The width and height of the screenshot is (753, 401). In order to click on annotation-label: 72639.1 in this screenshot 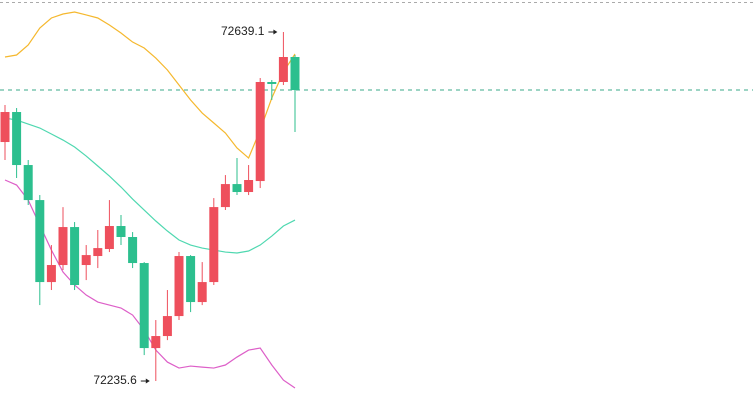, I will do `click(243, 31)`.